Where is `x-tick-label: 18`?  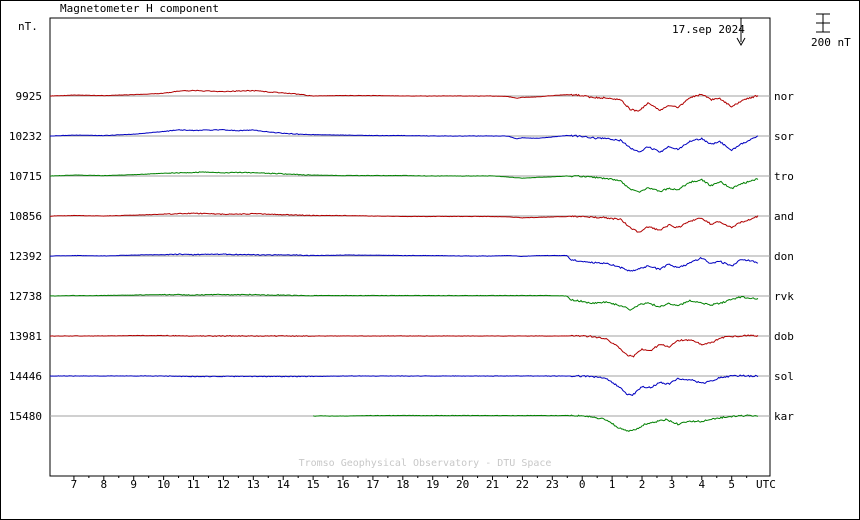
x-tick-label: 18 is located at coordinates (402, 484).